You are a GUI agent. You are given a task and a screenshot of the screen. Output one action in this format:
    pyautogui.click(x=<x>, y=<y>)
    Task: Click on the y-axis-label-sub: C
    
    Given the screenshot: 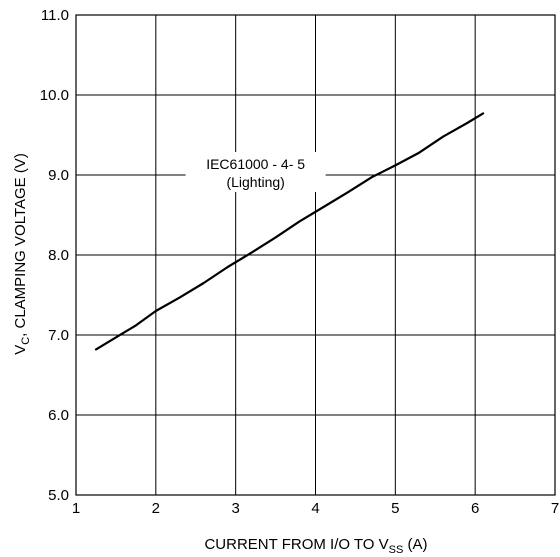 What is the action you would take?
    pyautogui.click(x=26, y=341)
    